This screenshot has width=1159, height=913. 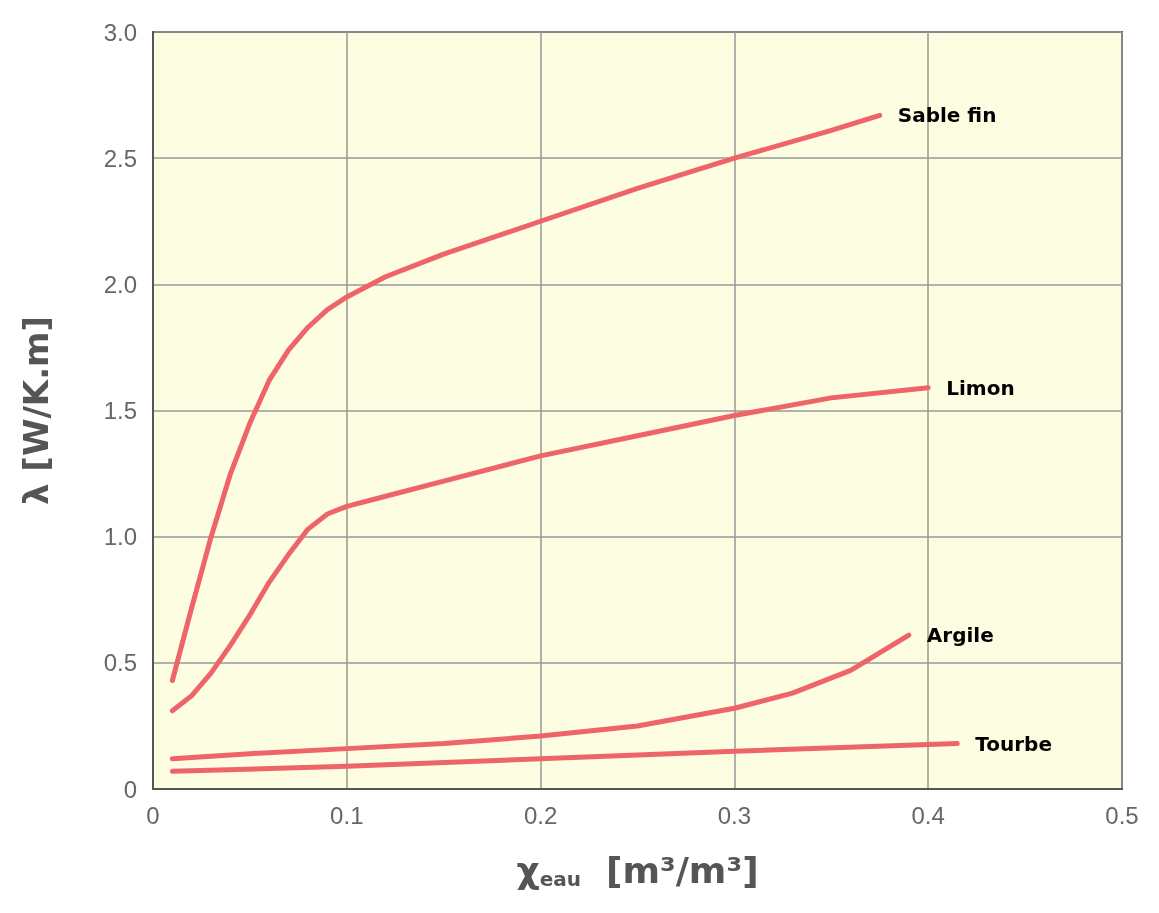 What do you see at coordinates (130, 789) in the screenshot?
I see `y-tick-label: 0` at bounding box center [130, 789].